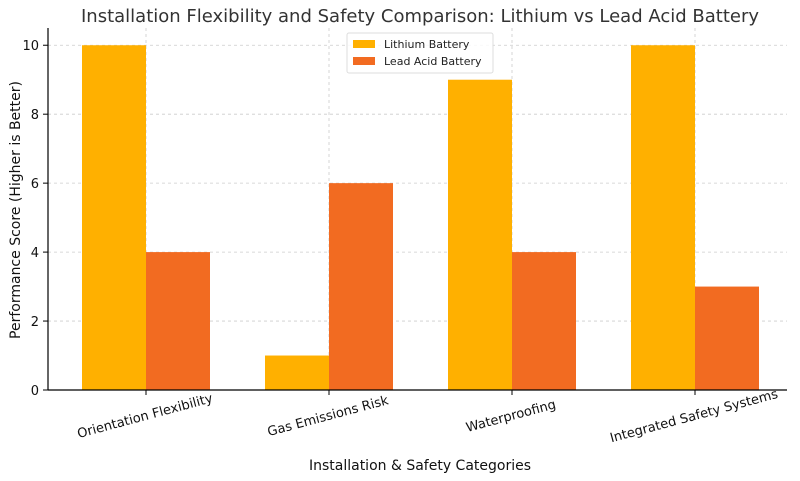 The width and height of the screenshot is (800, 481). I want to click on y-tick-label: 6, so click(35, 184).